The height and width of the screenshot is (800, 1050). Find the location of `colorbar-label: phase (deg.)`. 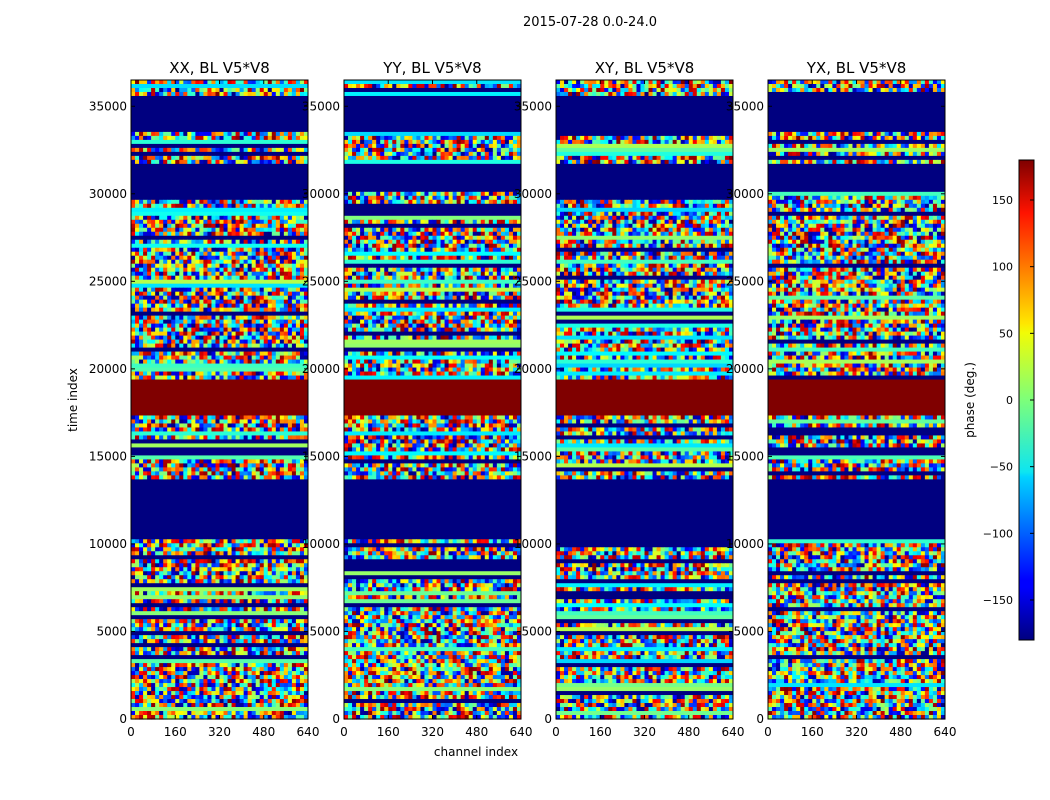

colorbar-label: phase (deg.) is located at coordinates (970, 400).